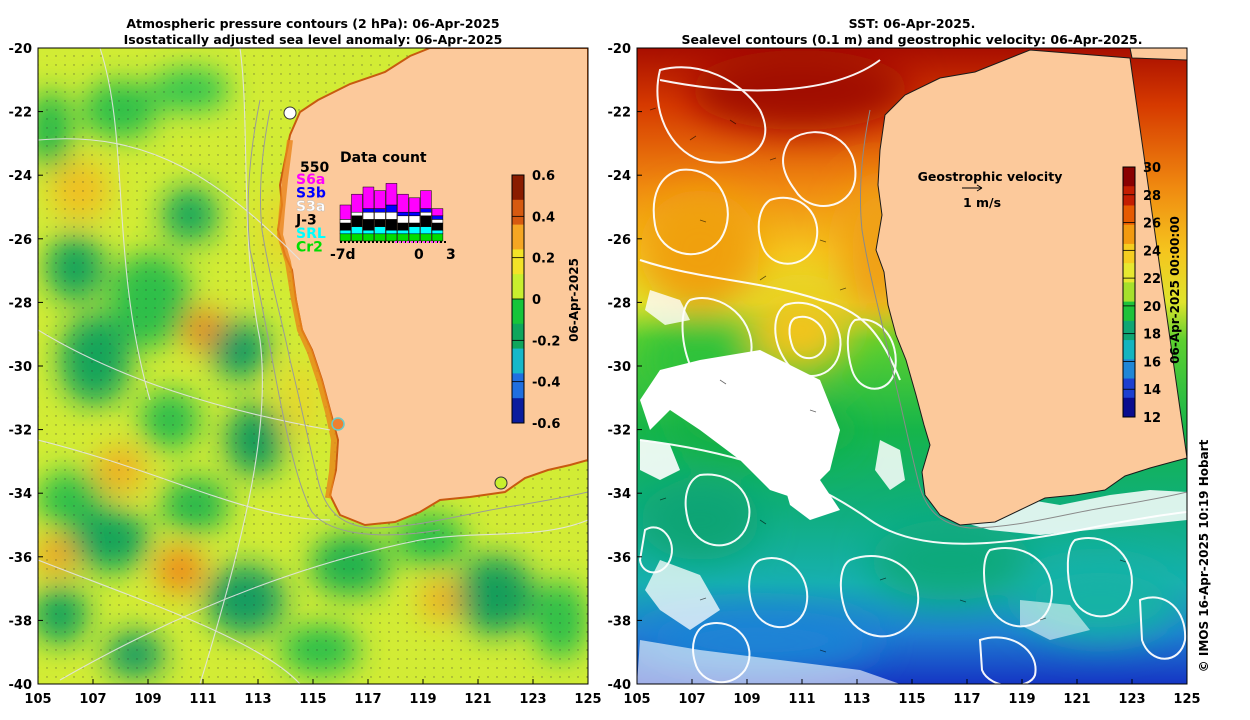 This screenshot has width=1250, height=720. I want to click on right-x-tick-label: 111, so click(801, 699).